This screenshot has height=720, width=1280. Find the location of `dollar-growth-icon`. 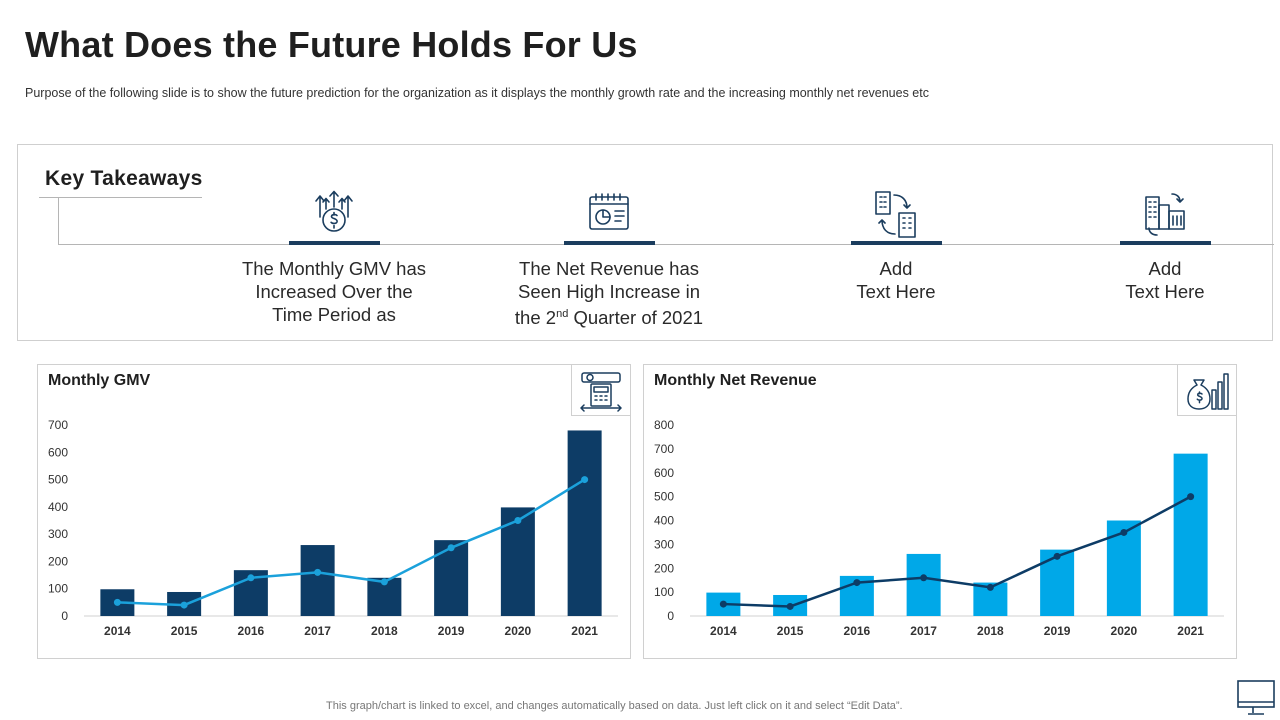

dollar-growth-icon is located at coordinates (334, 211).